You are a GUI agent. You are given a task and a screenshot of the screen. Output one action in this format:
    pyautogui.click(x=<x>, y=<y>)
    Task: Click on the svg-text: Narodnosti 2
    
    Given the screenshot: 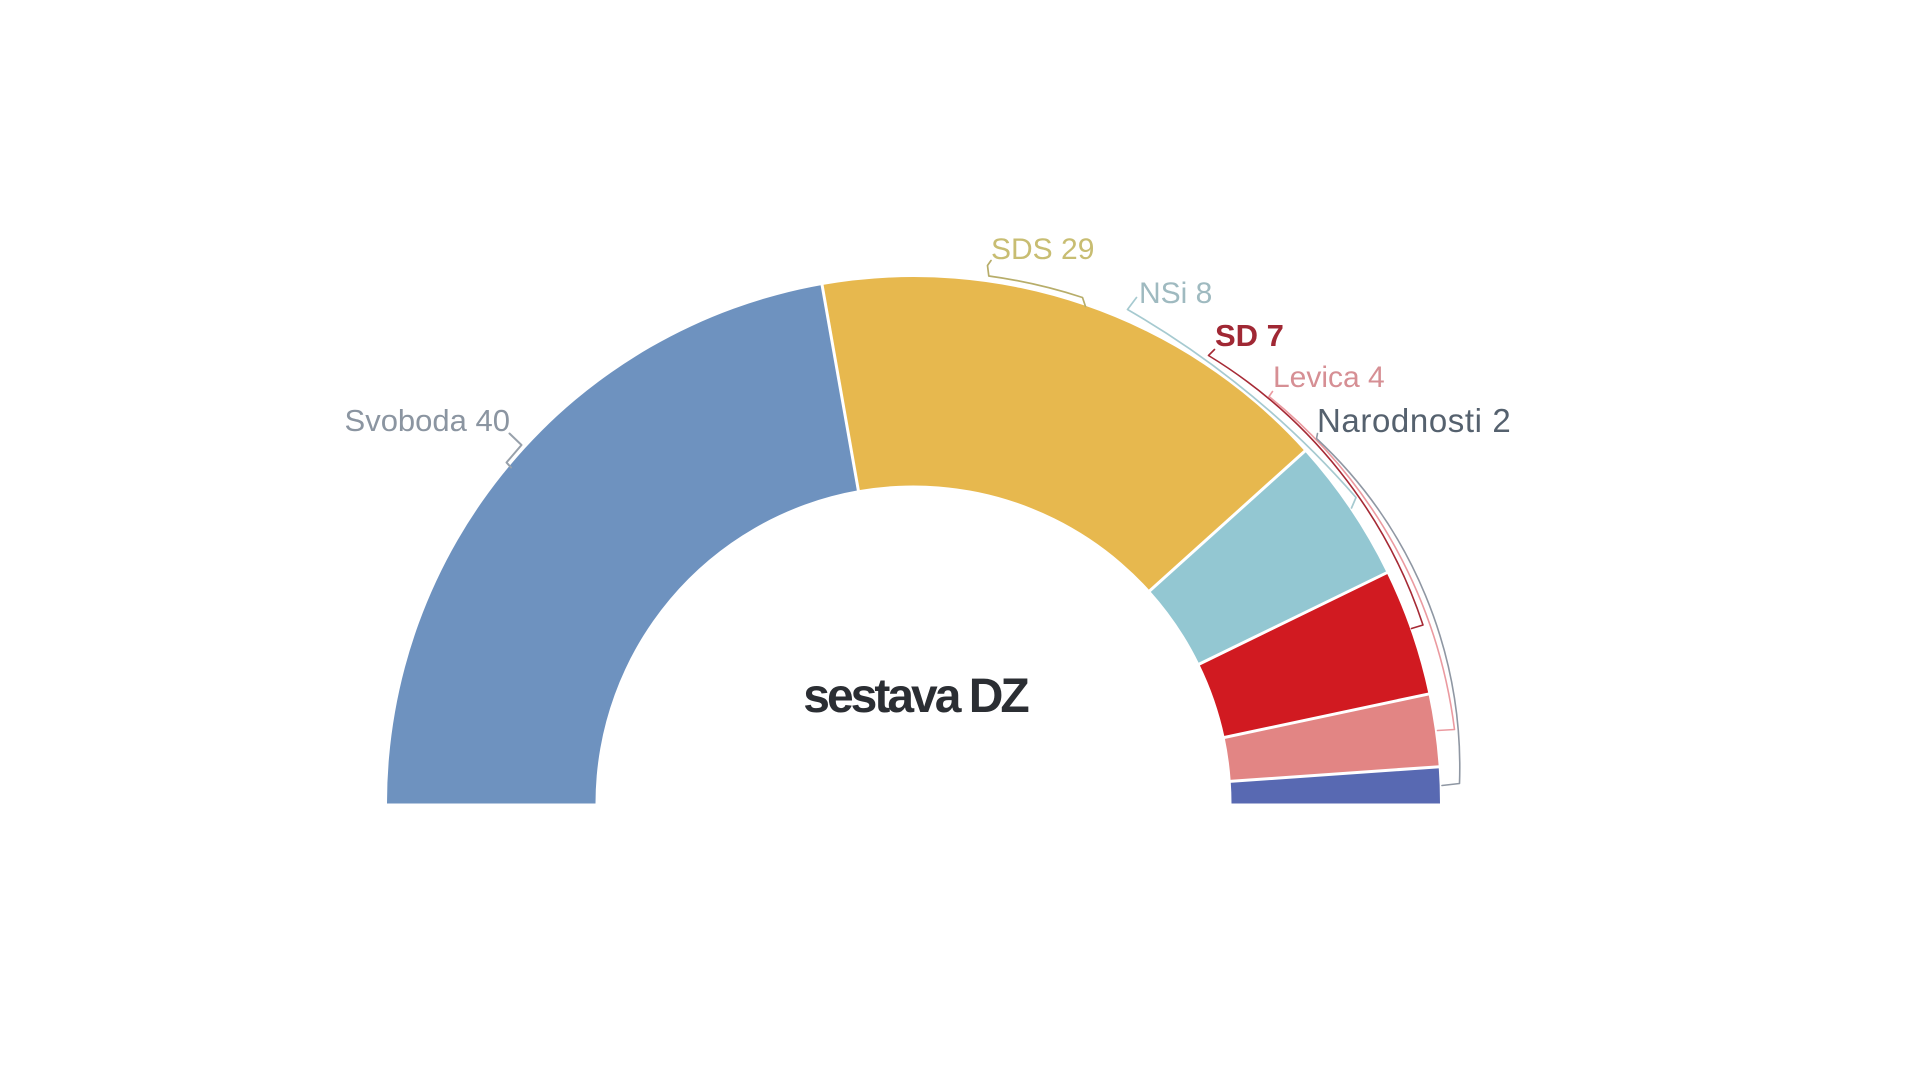 What is the action you would take?
    pyautogui.click(x=1414, y=420)
    